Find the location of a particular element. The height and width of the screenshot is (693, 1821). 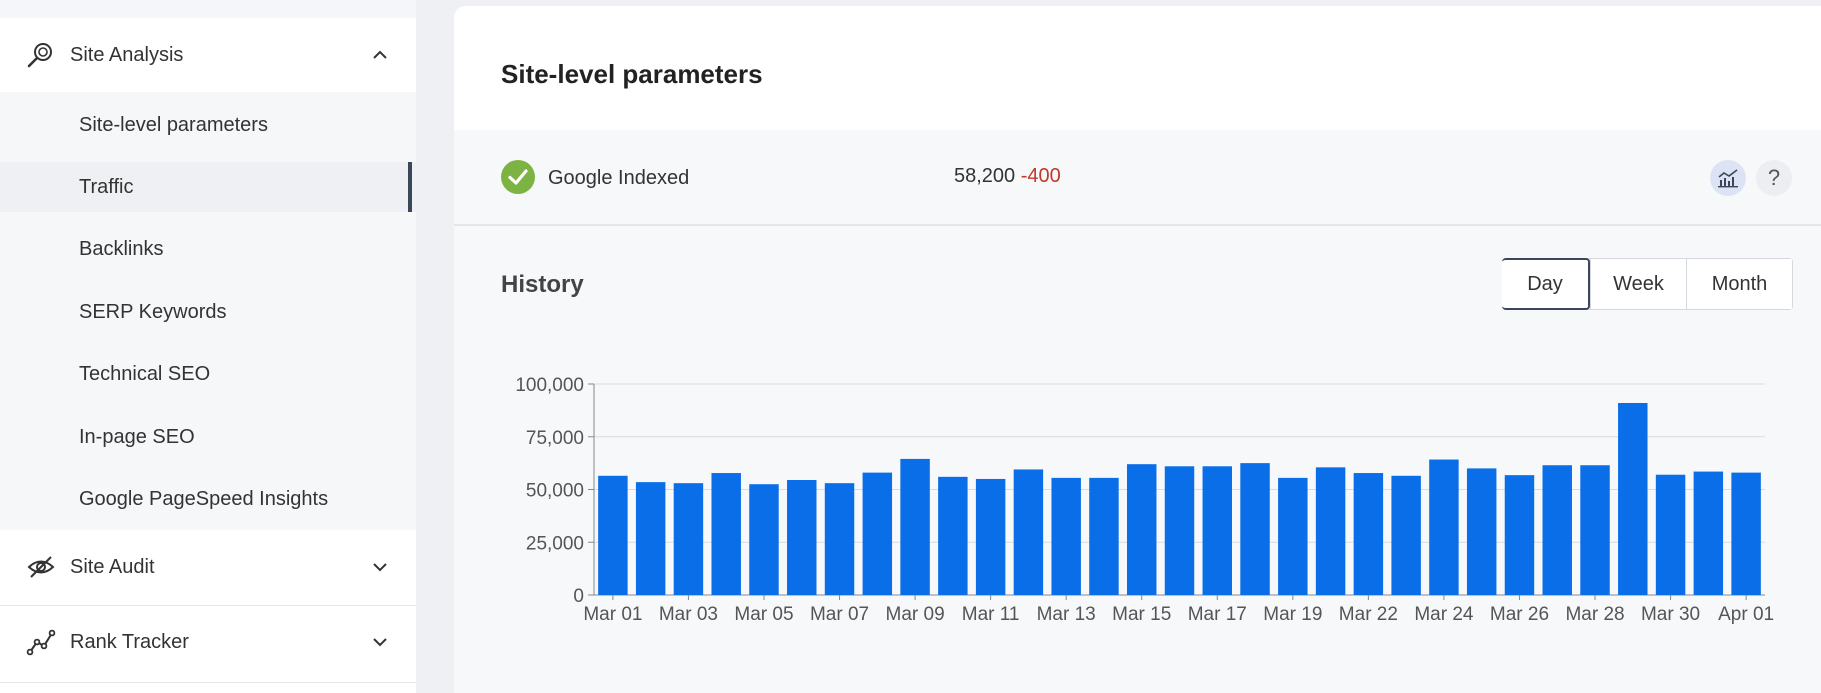

y-tick-label: 75,000 is located at coordinates (555, 438).